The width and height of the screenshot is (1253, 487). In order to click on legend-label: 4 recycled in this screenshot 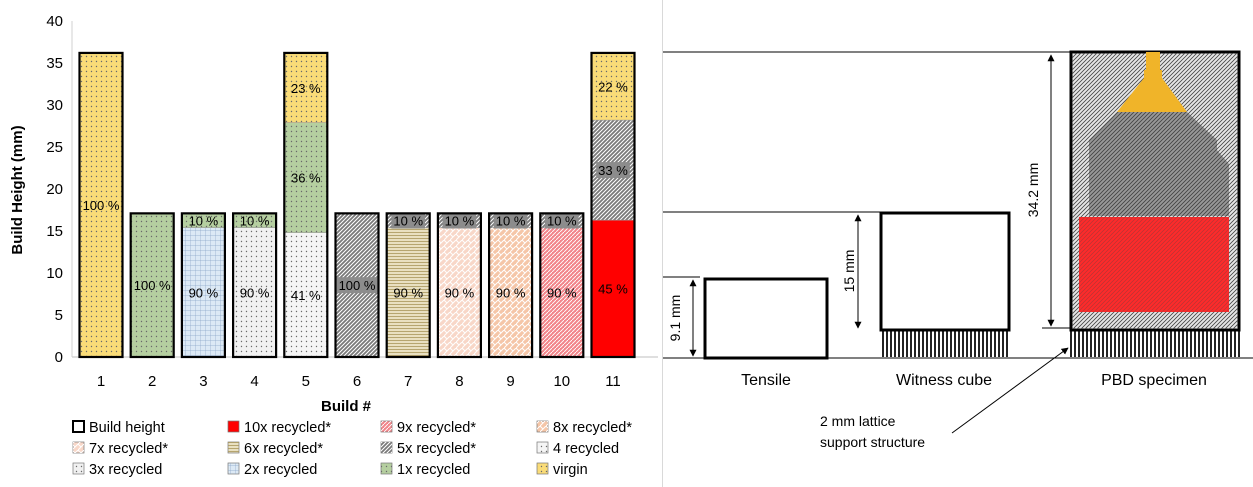, I will do `click(586, 449)`.